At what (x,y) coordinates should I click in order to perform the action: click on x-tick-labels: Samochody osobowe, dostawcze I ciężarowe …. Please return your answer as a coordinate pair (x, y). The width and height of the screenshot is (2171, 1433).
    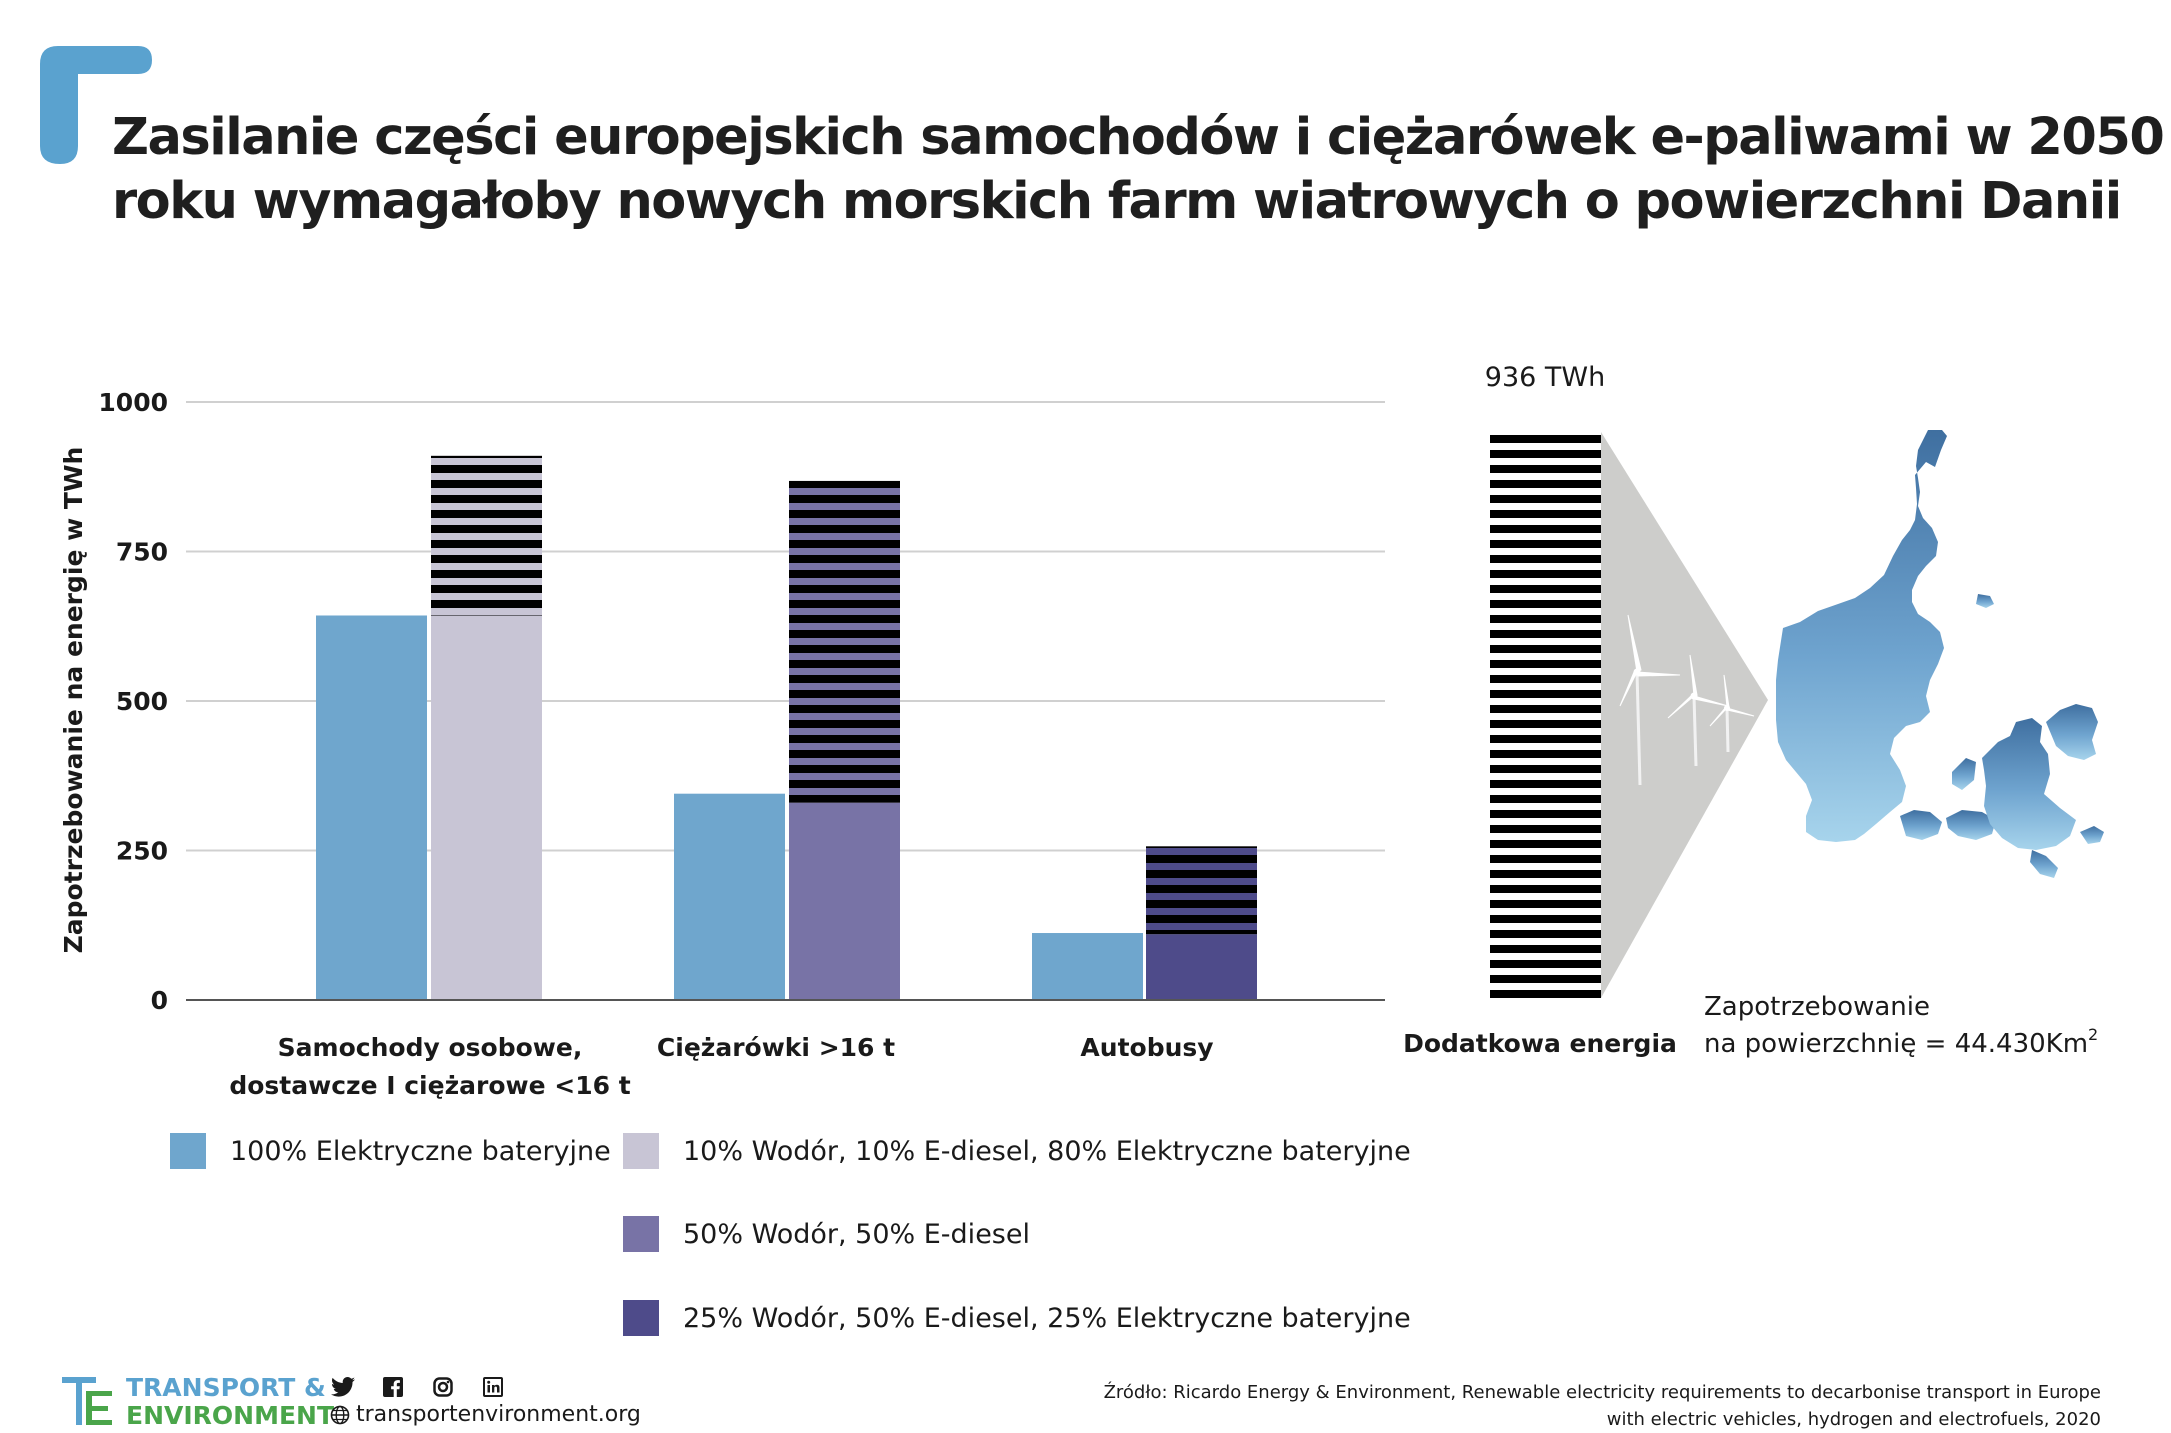
    Looking at the image, I should click on (721, 1066).